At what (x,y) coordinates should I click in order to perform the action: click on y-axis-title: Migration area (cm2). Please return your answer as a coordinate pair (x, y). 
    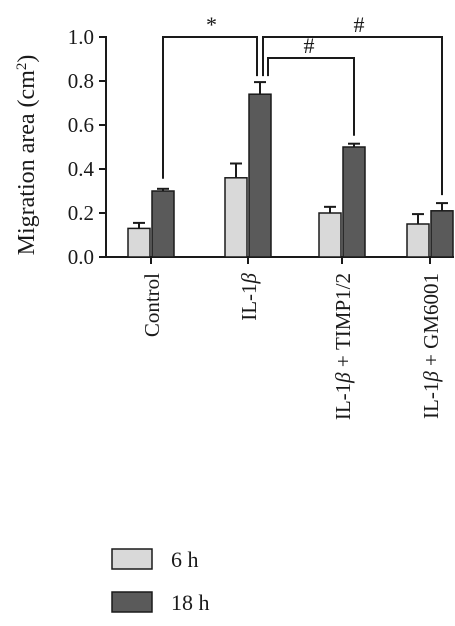
    Looking at the image, I should click on (27, 155).